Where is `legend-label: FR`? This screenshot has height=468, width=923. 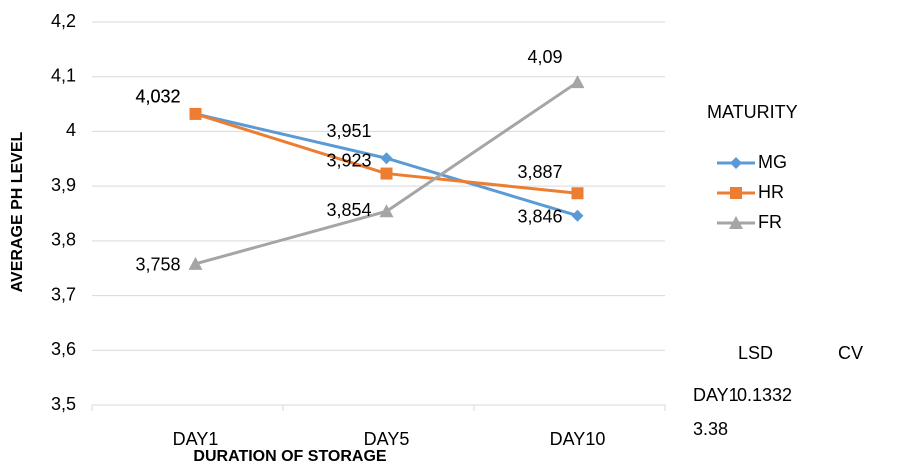 legend-label: FR is located at coordinates (770, 222).